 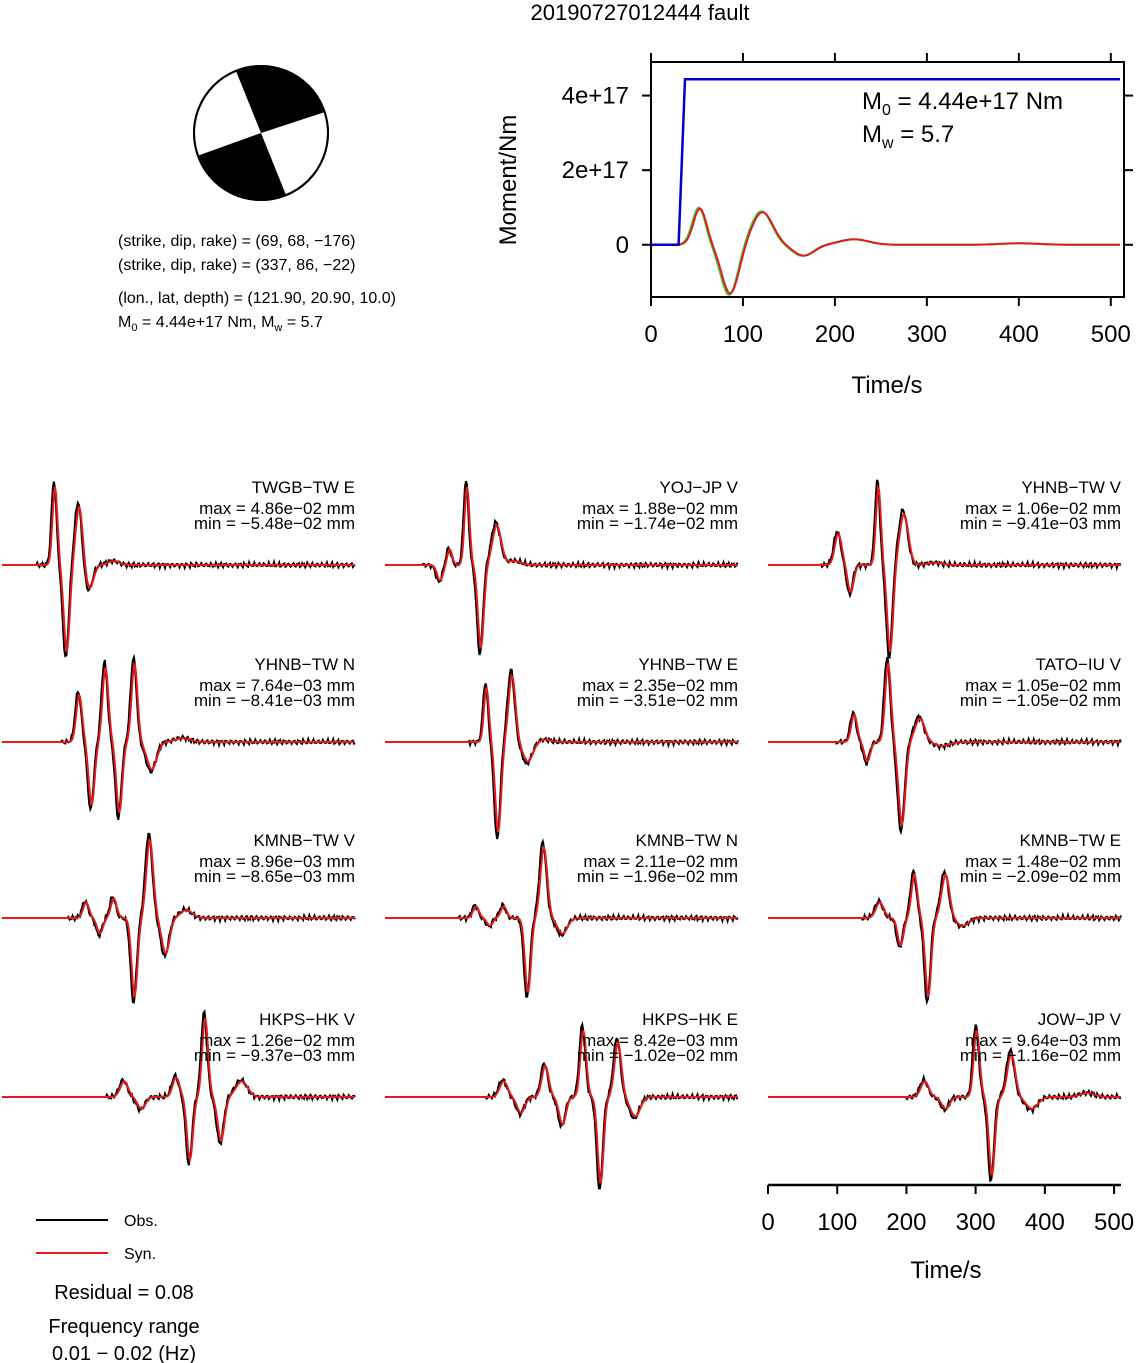 I want to click on legend-syn-label: Syn., so click(x=140, y=1254).